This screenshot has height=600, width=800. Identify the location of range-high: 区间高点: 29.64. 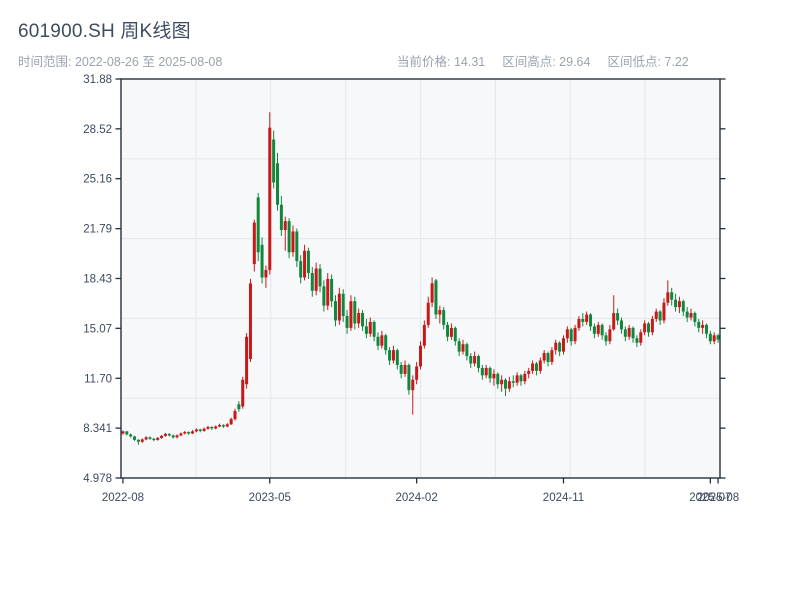
(546, 62).